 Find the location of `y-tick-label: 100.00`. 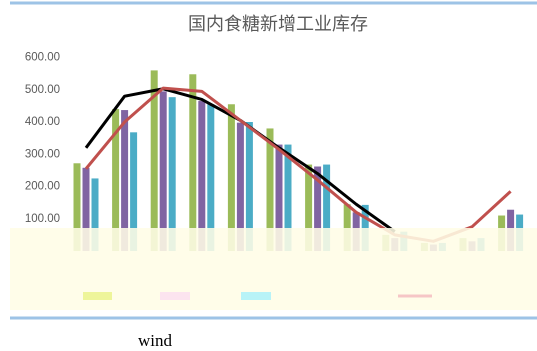

y-tick-label: 100.00 is located at coordinates (42, 219).